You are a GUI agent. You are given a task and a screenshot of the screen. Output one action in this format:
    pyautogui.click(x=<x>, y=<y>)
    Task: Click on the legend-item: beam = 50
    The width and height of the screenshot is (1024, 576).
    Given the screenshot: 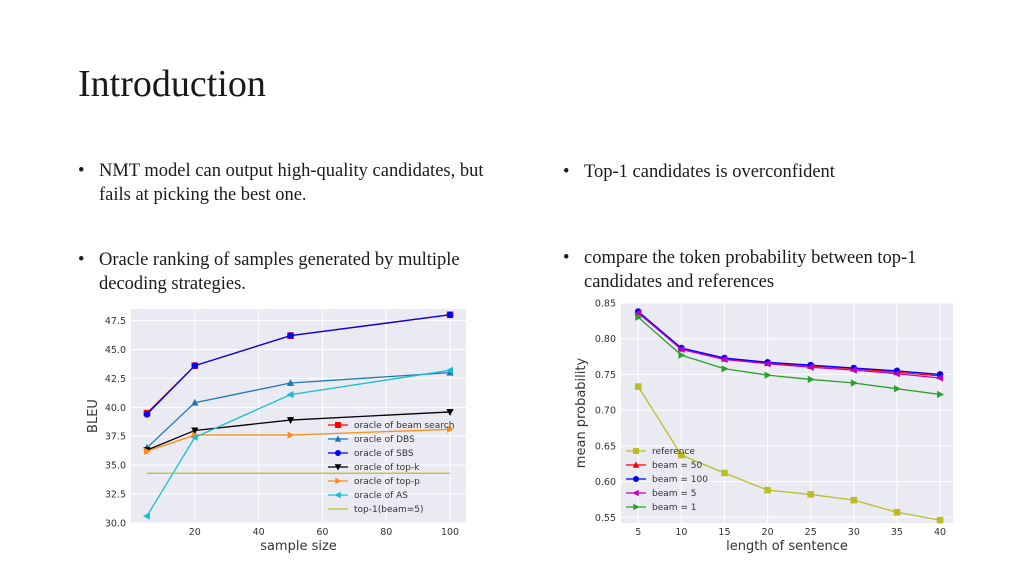 What is the action you would take?
    pyautogui.click(x=664, y=466)
    